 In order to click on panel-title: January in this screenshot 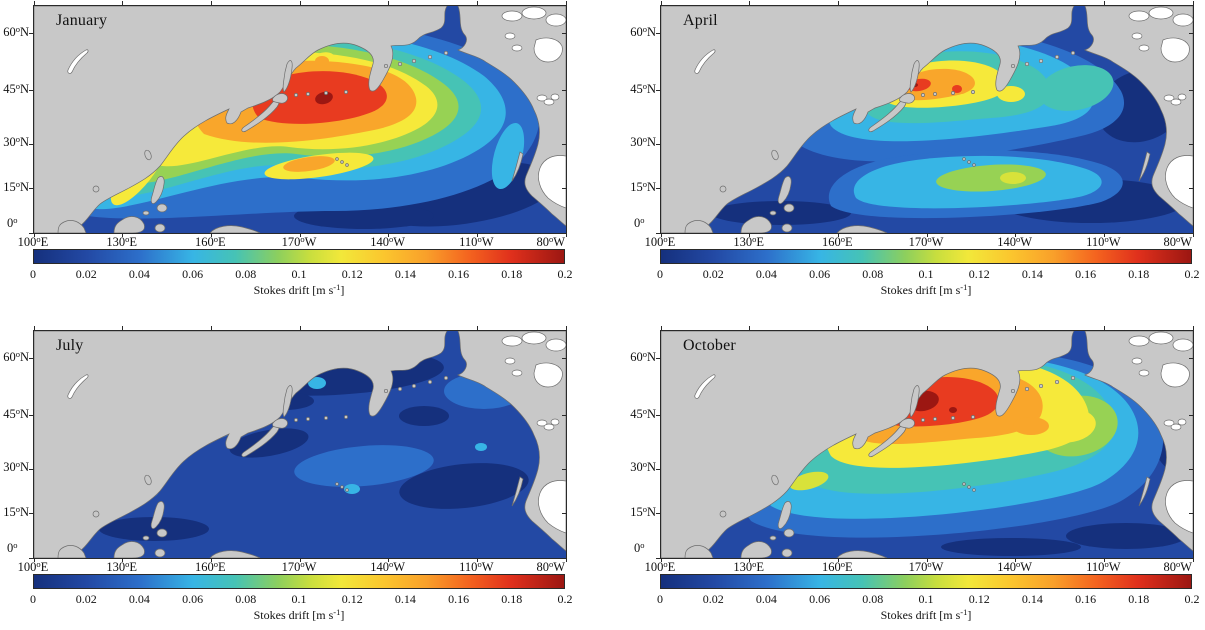, I will do `click(82, 20)`.